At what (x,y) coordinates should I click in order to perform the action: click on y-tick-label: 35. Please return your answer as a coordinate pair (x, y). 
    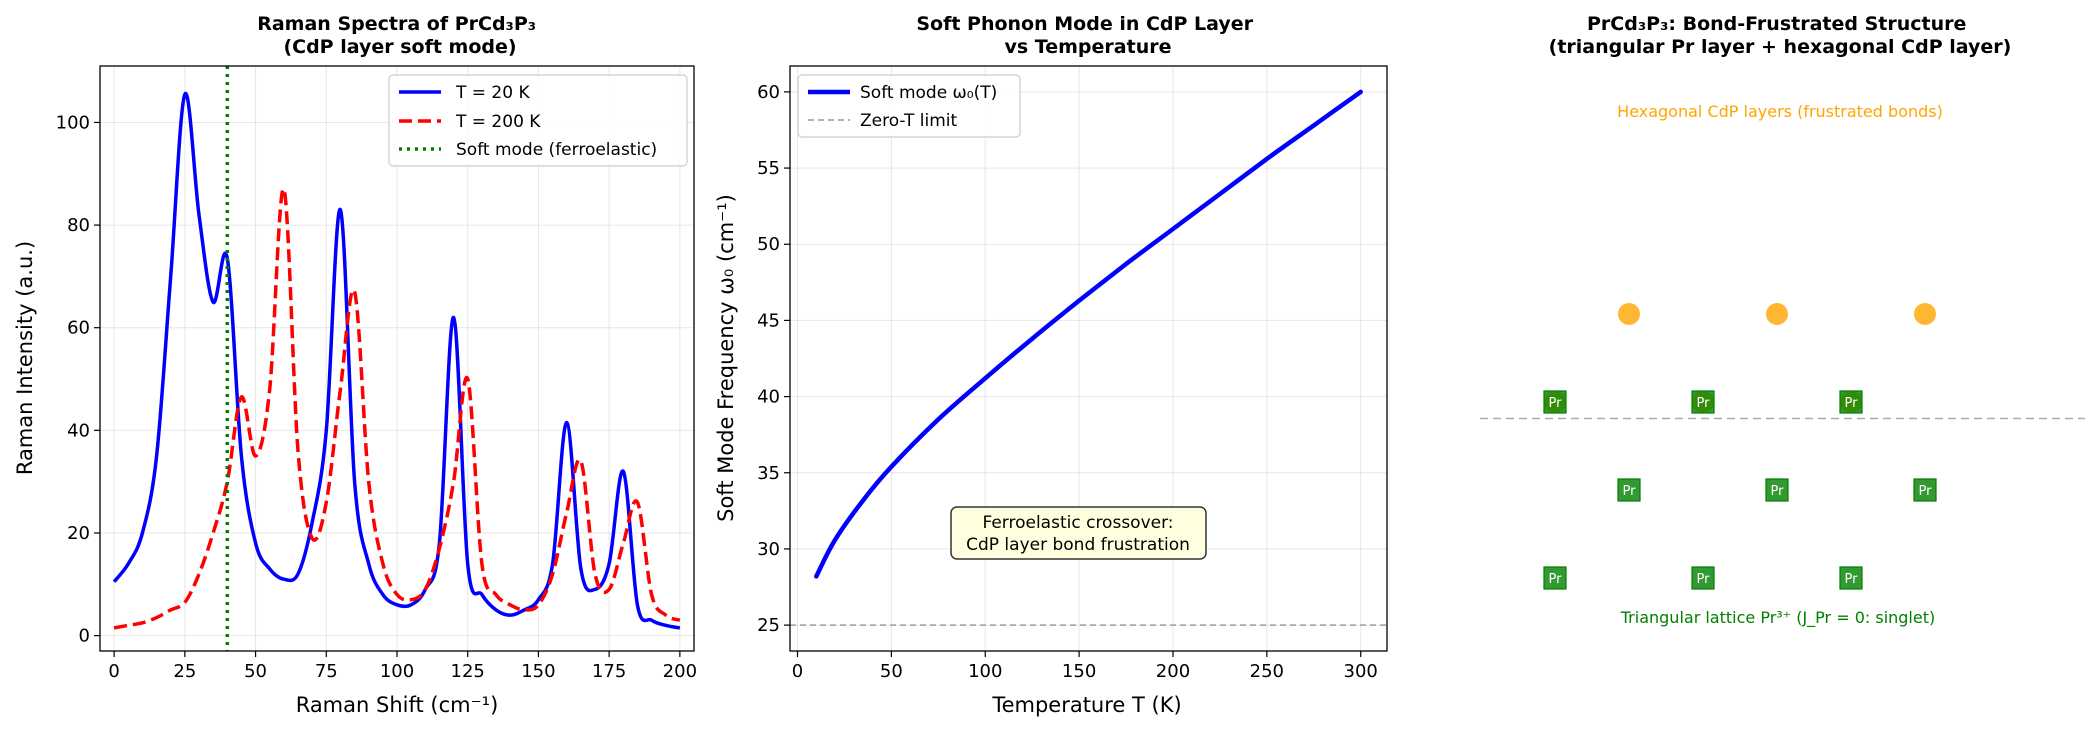
    Looking at the image, I should click on (768, 473).